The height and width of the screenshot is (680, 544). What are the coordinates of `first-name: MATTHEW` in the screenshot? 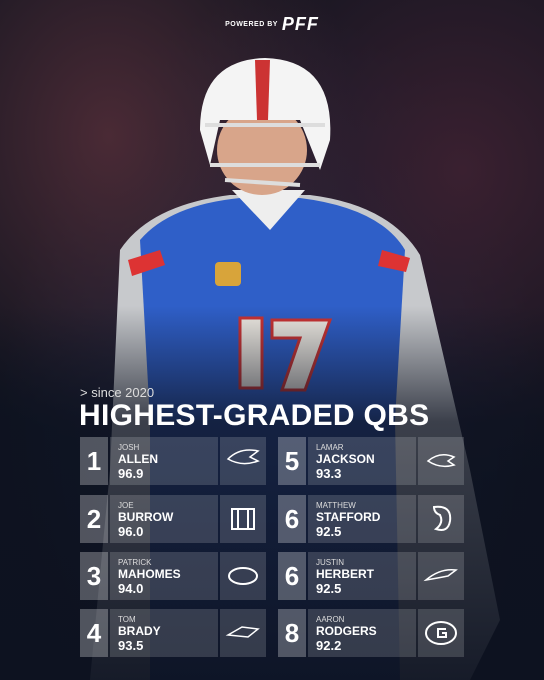 It's located at (336, 505).